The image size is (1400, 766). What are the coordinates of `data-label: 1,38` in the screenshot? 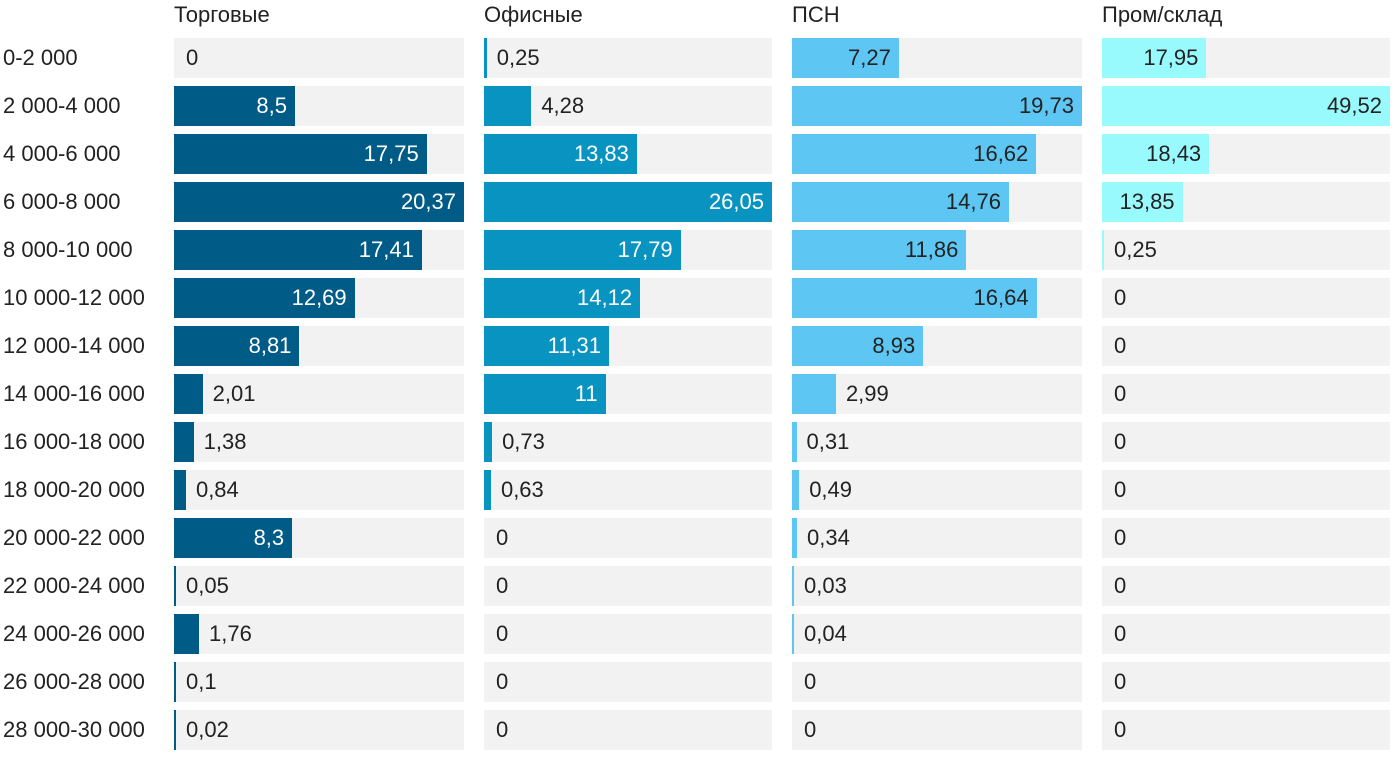 It's located at (225, 441).